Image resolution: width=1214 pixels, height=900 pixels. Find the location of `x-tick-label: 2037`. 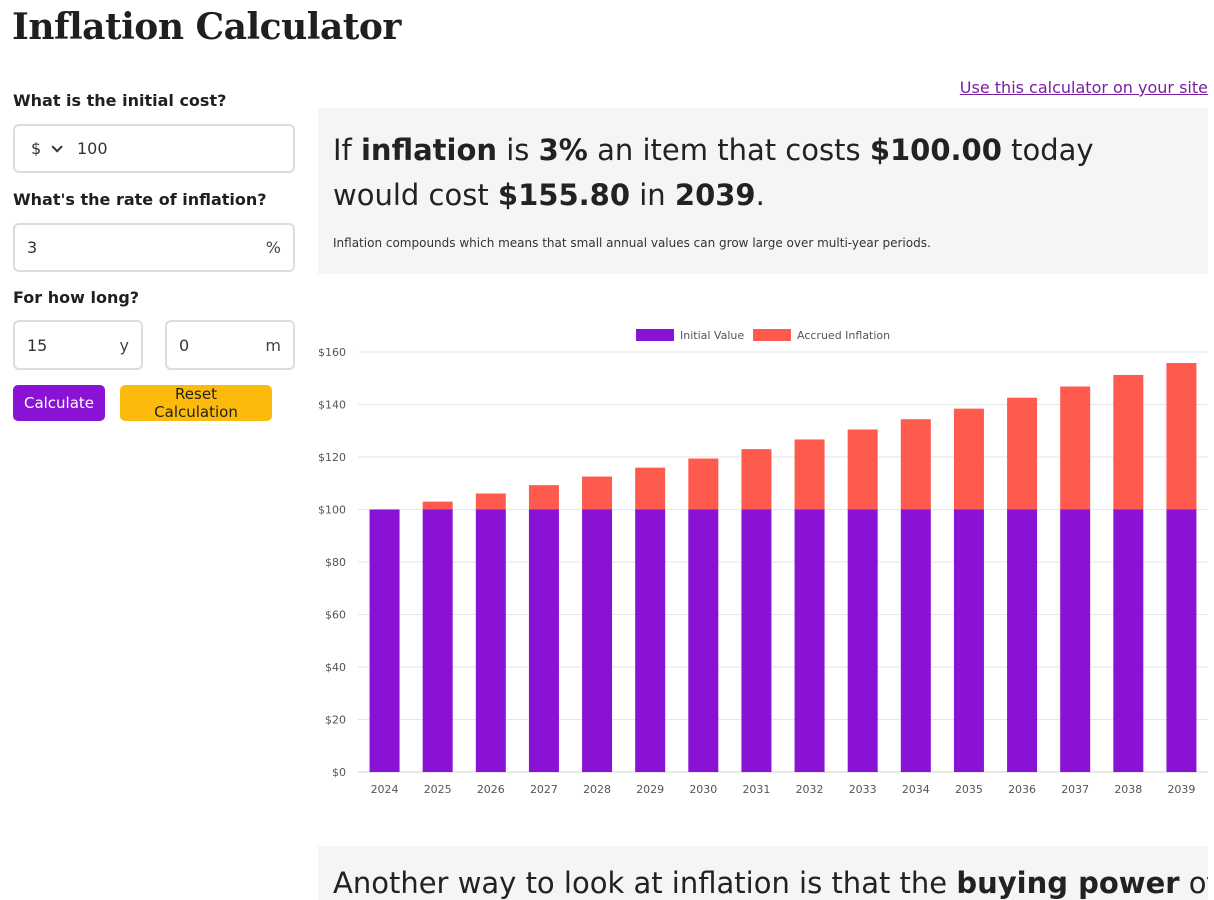

x-tick-label: 2037 is located at coordinates (1075, 789).